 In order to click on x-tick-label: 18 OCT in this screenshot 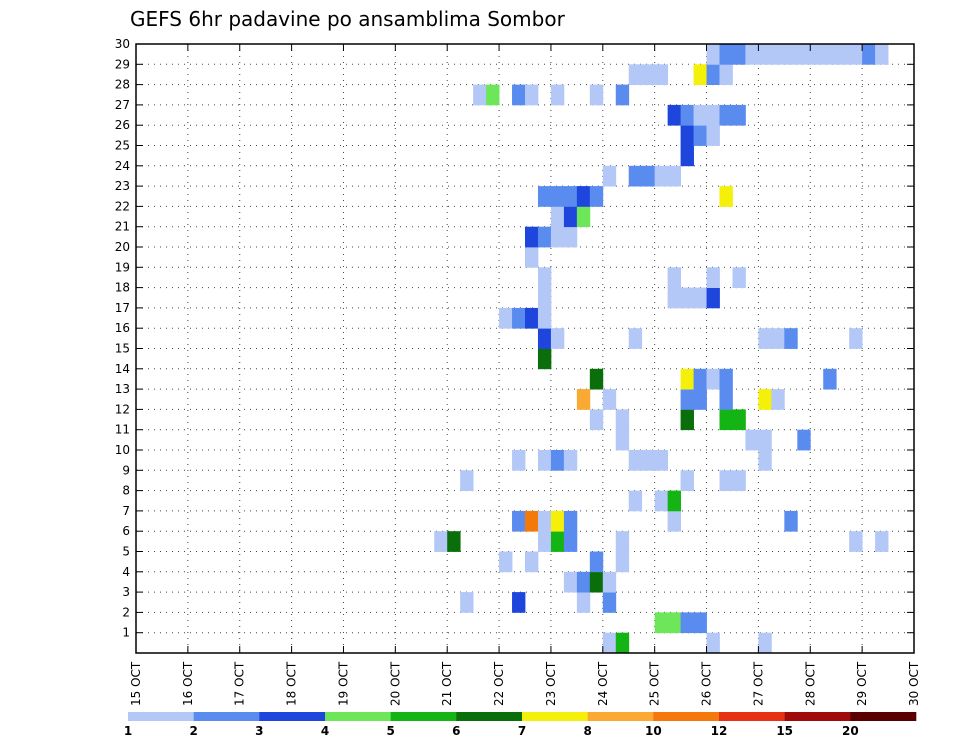, I will do `click(292, 683)`.